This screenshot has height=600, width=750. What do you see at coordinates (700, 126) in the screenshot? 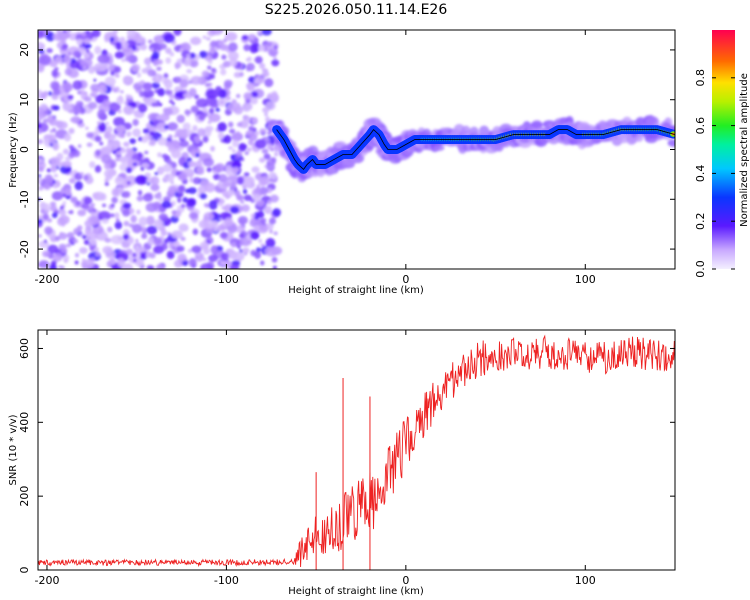
I see `colorbar-tick-label: 0.6` at bounding box center [700, 126].